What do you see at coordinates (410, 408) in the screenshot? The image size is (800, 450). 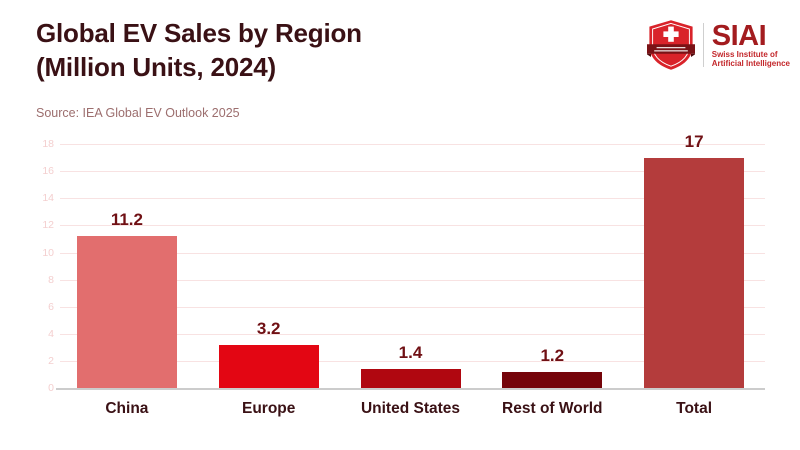 I see `category-label-united-states: United States` at bounding box center [410, 408].